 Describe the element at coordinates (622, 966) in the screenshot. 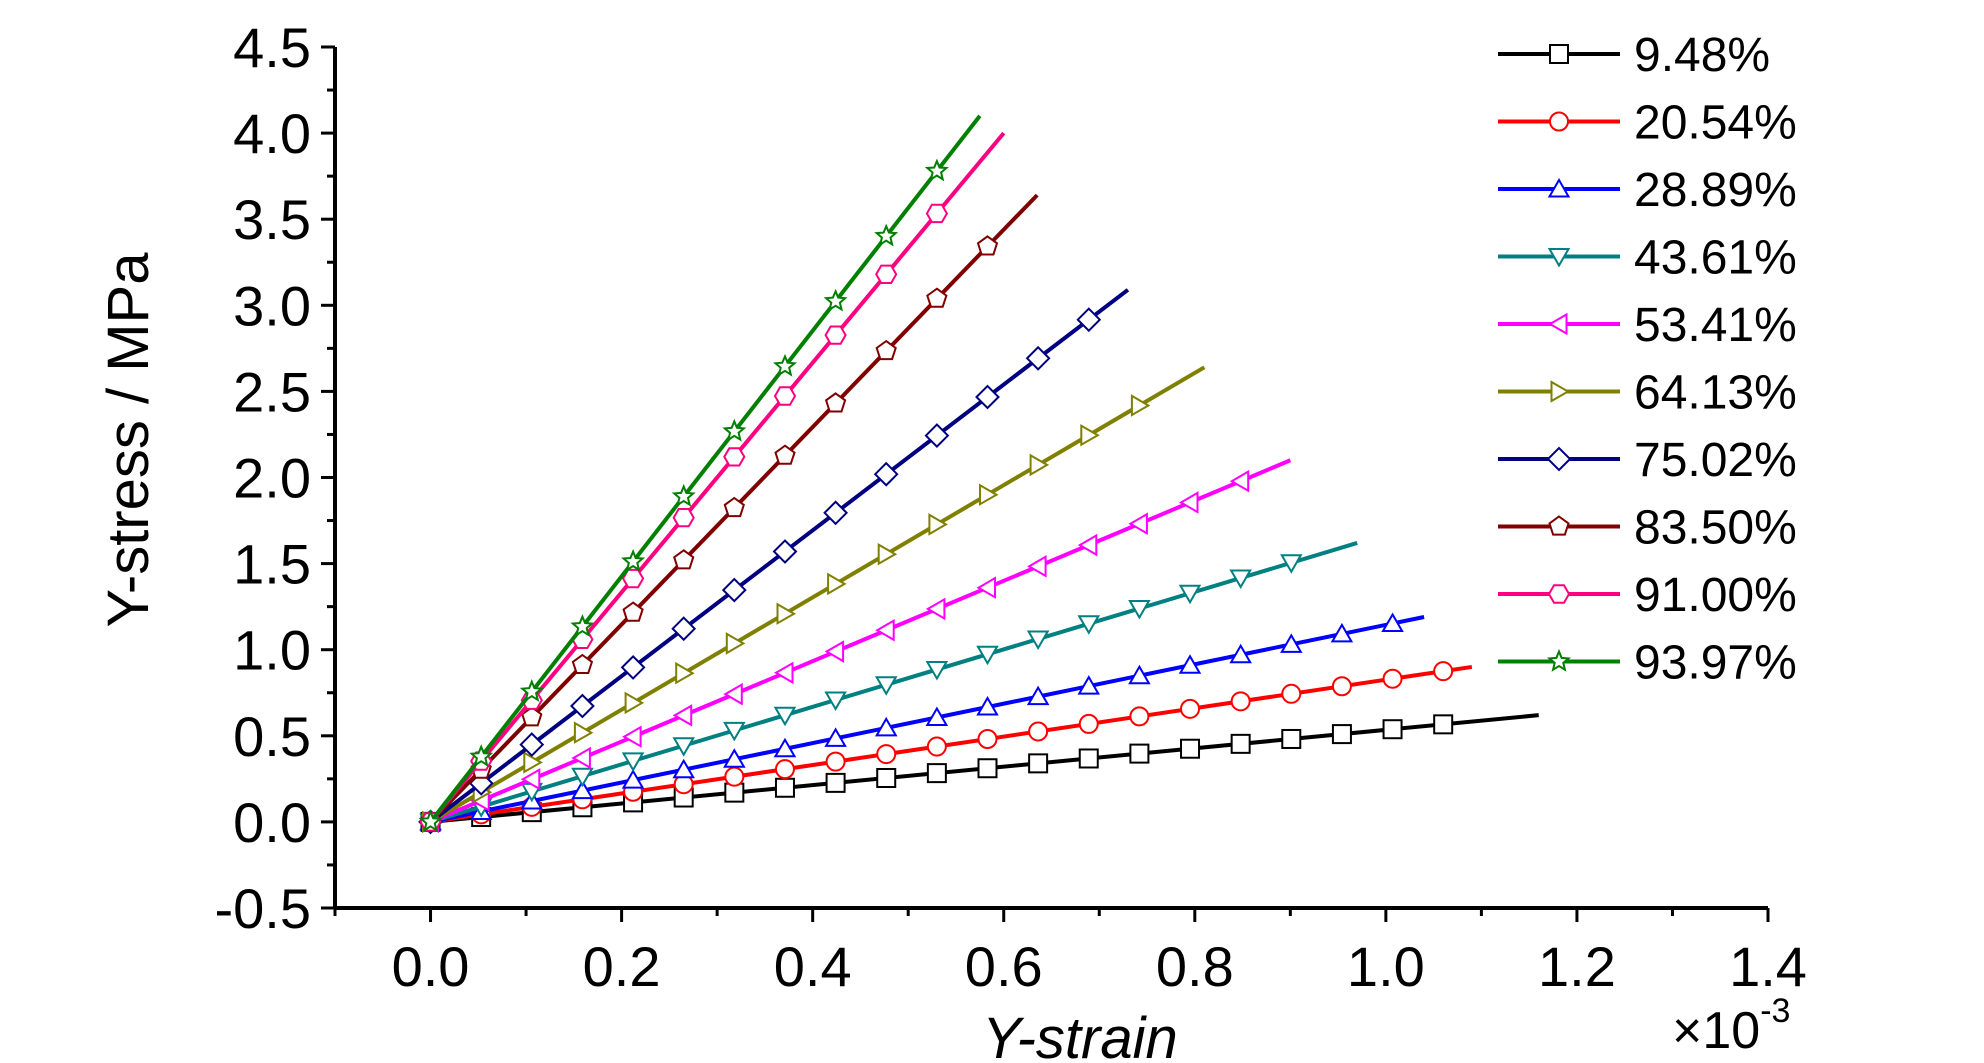

I see `x-tick-label: 0.2` at that location.